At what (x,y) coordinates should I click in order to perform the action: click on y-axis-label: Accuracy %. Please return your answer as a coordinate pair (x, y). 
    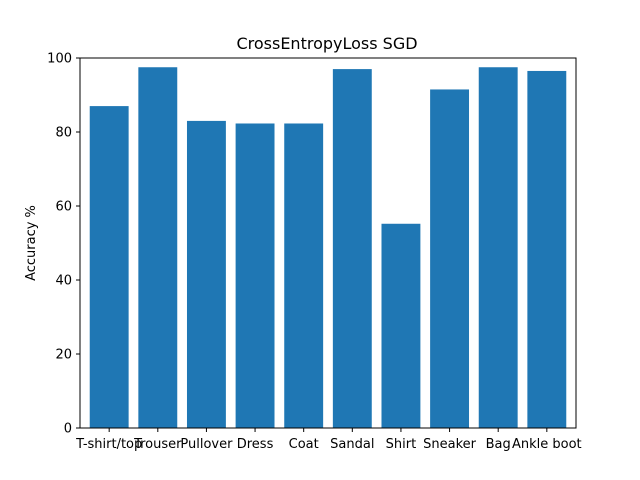
    Looking at the image, I should click on (31, 243).